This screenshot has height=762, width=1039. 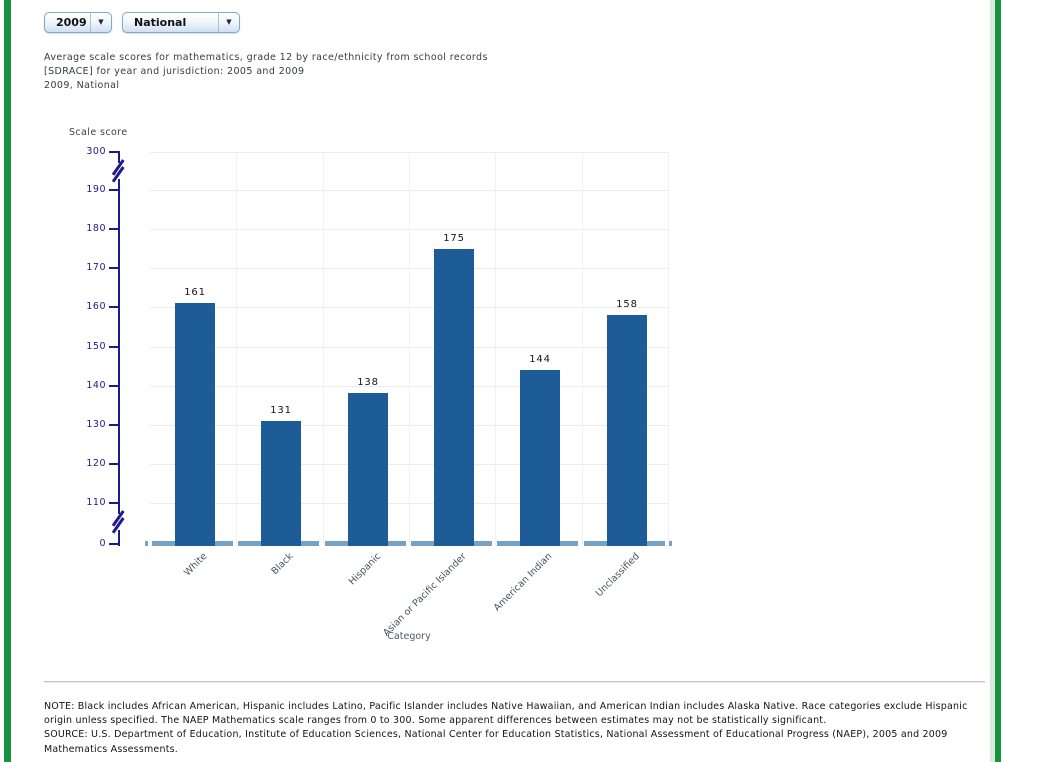 What do you see at coordinates (96, 228) in the screenshot?
I see `y-tick-label: 180` at bounding box center [96, 228].